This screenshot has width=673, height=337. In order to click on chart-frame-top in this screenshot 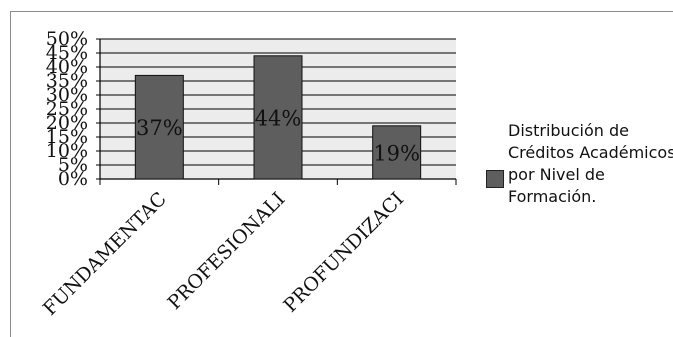, I will do `click(341, 11)`.